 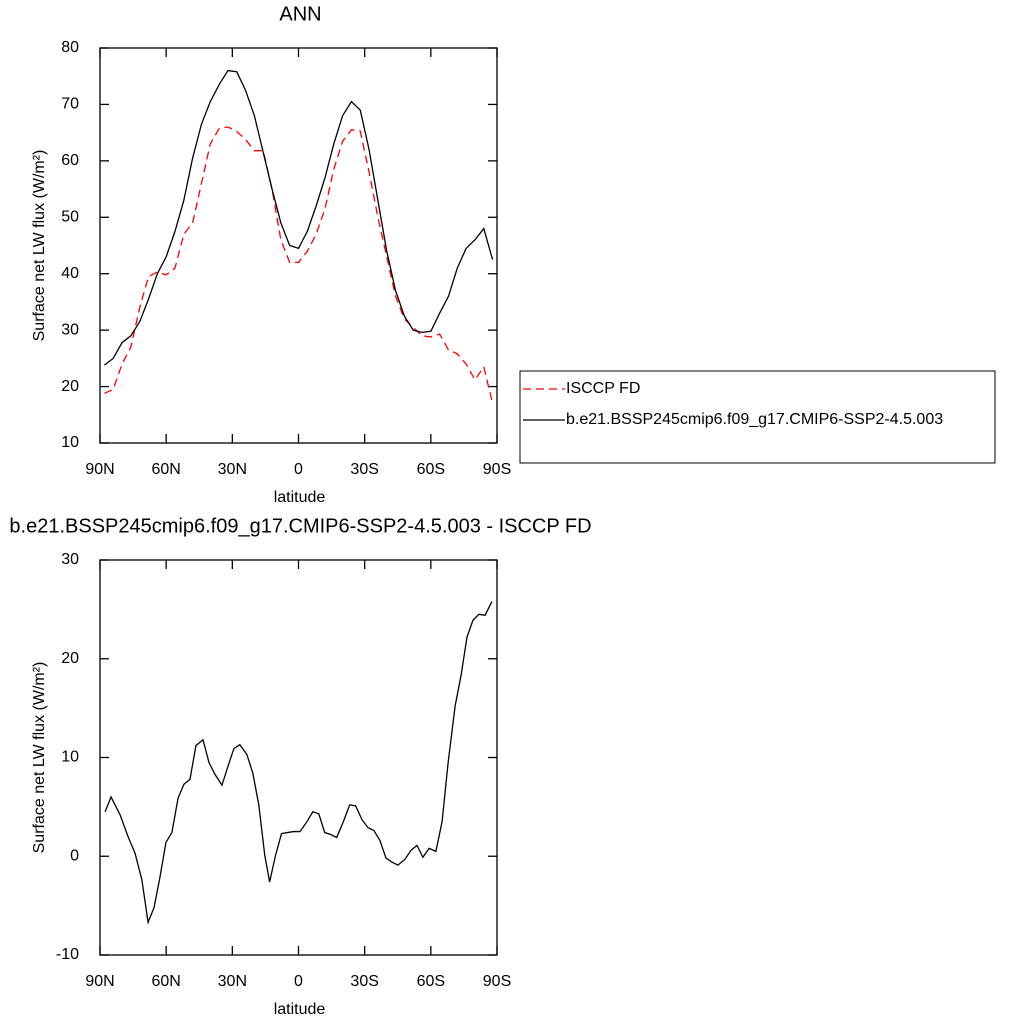 I want to click on y-tick-label: 0, so click(x=74, y=855).